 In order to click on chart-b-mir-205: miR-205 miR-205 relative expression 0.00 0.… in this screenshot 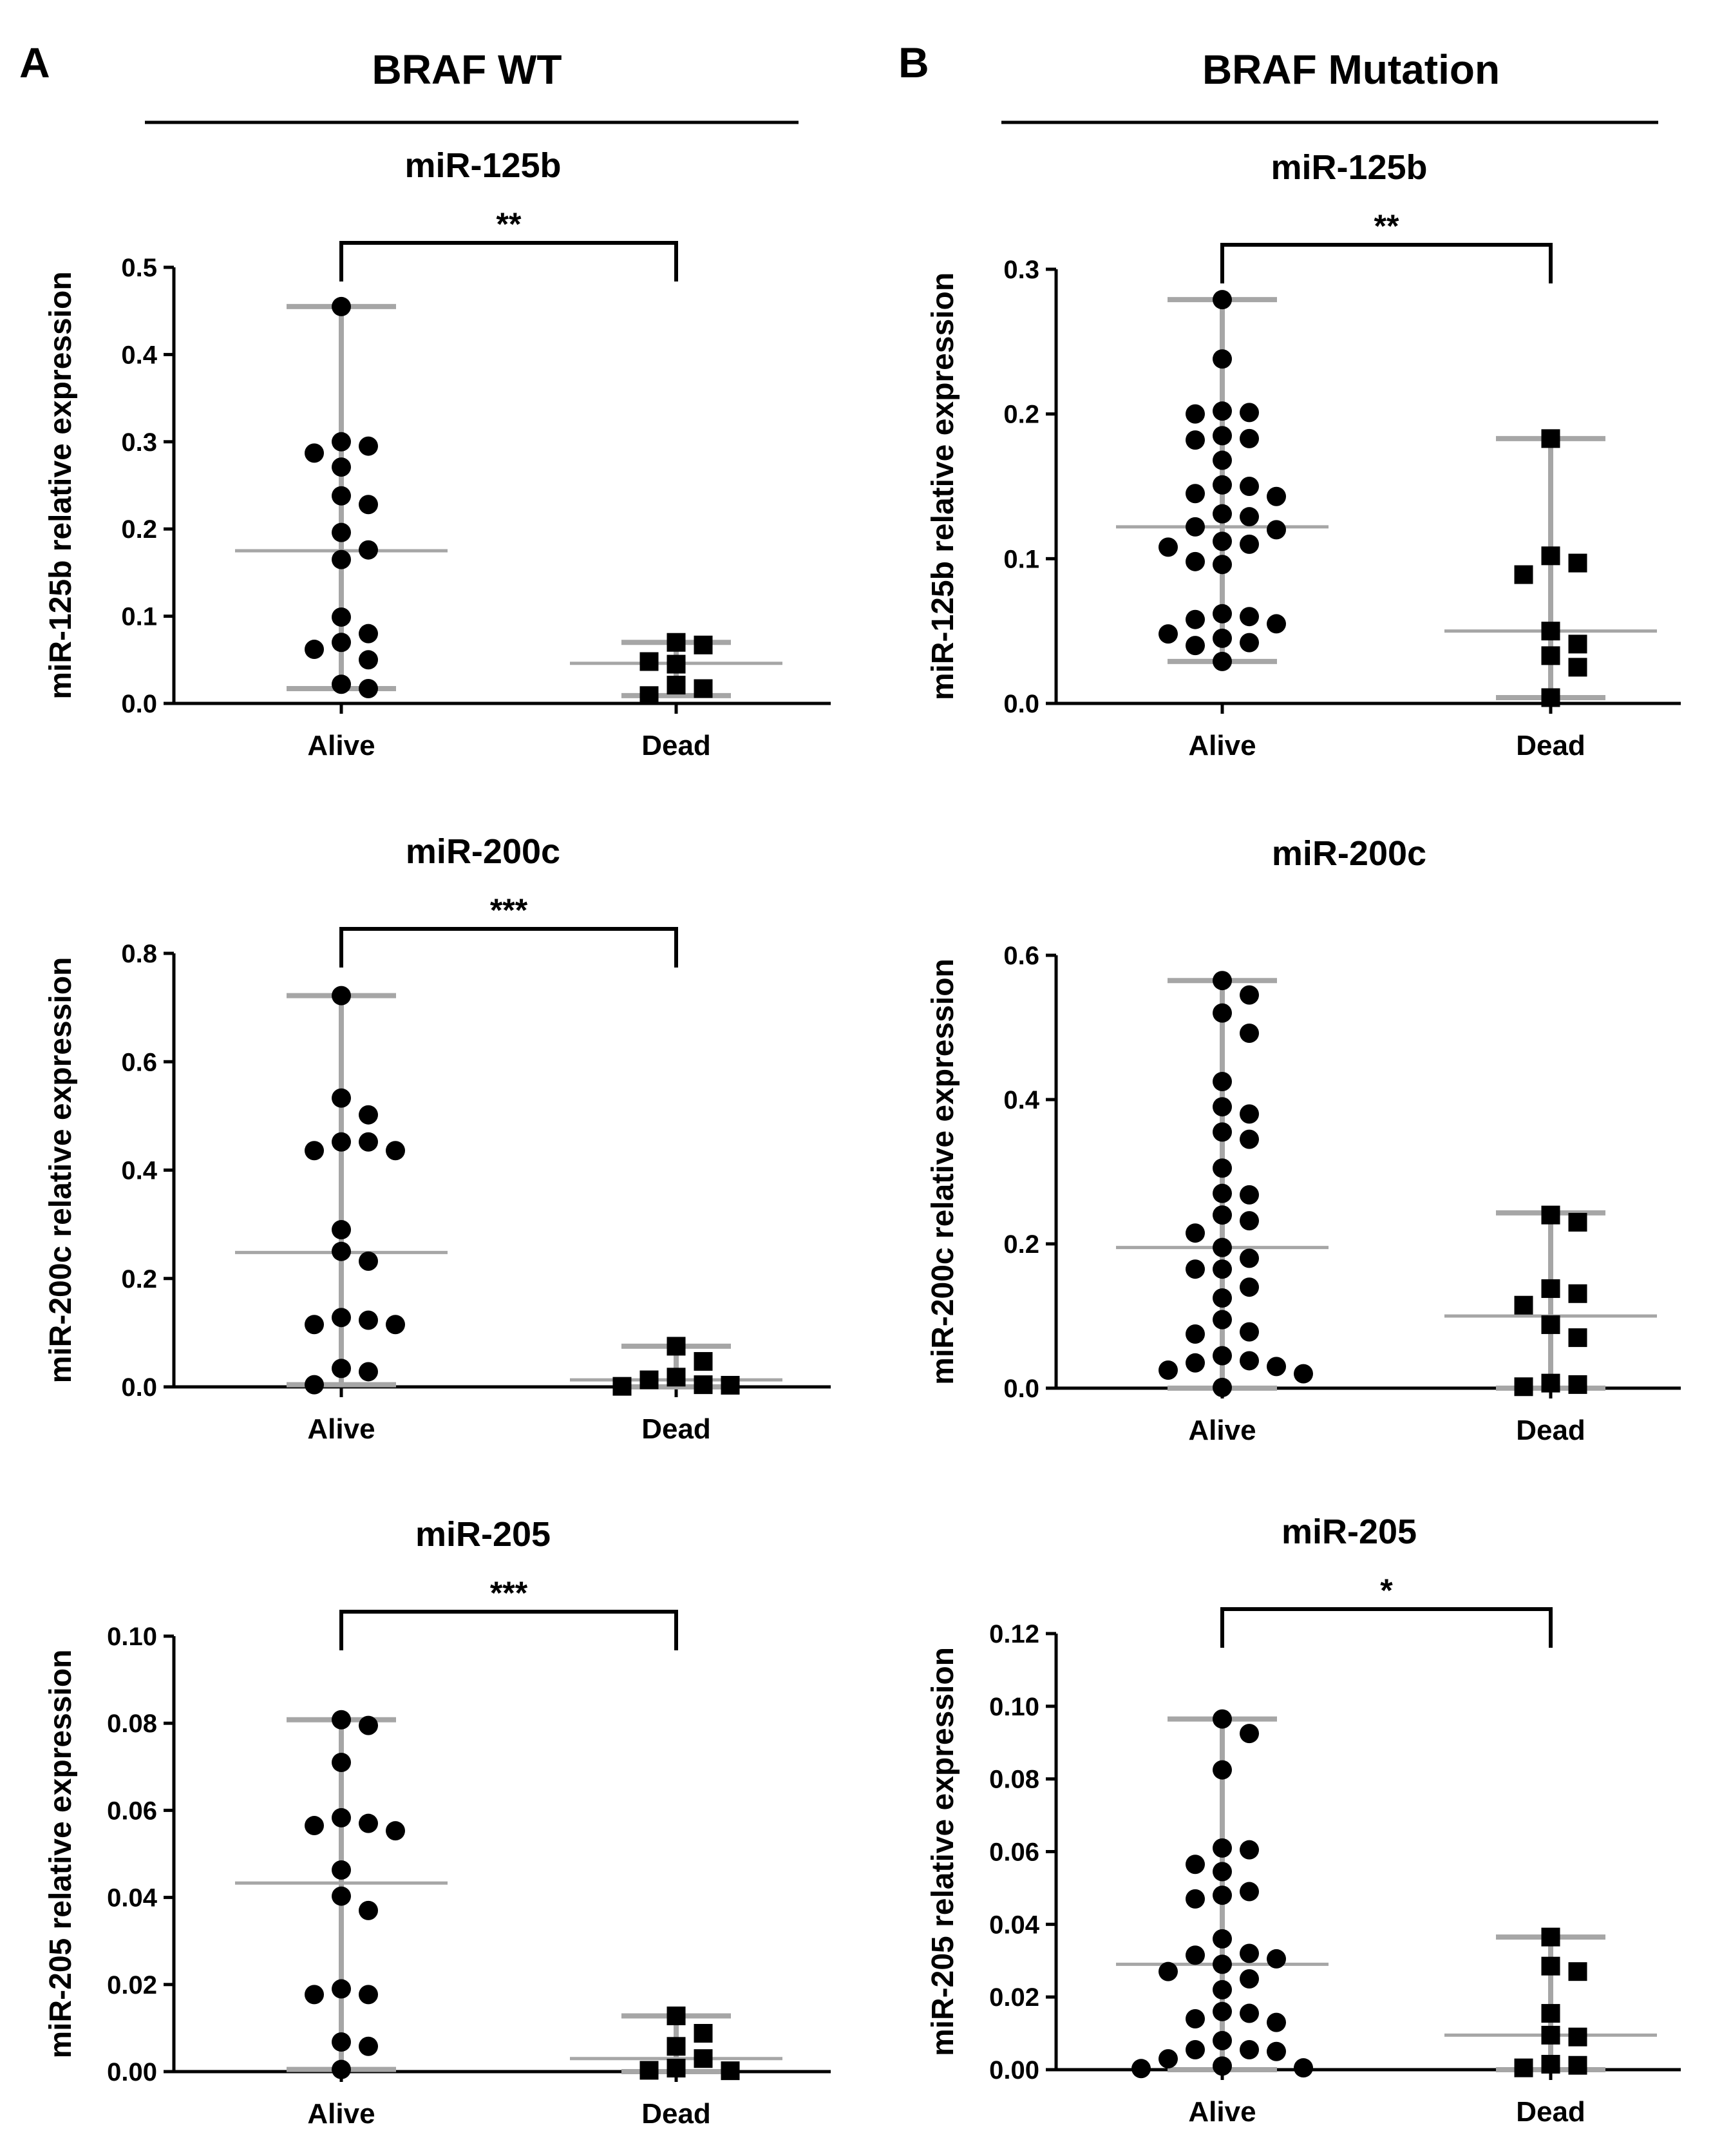, I will do `click(1303, 1820)`.